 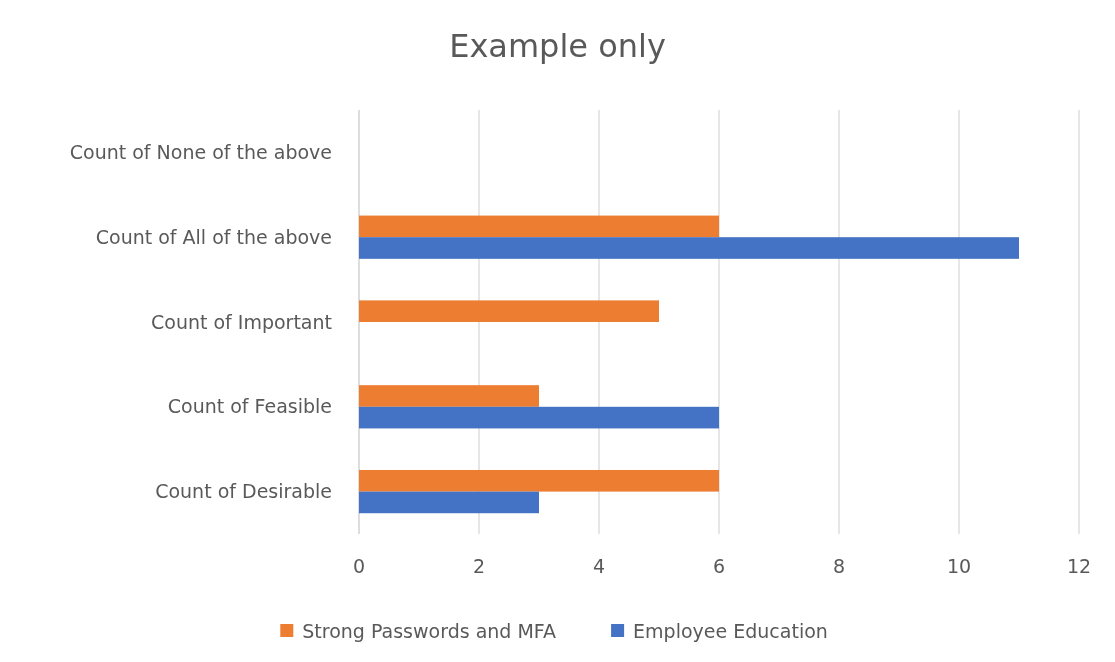 What do you see at coordinates (249, 406) in the screenshot?
I see `y-tick-label: Count of Feasible` at bounding box center [249, 406].